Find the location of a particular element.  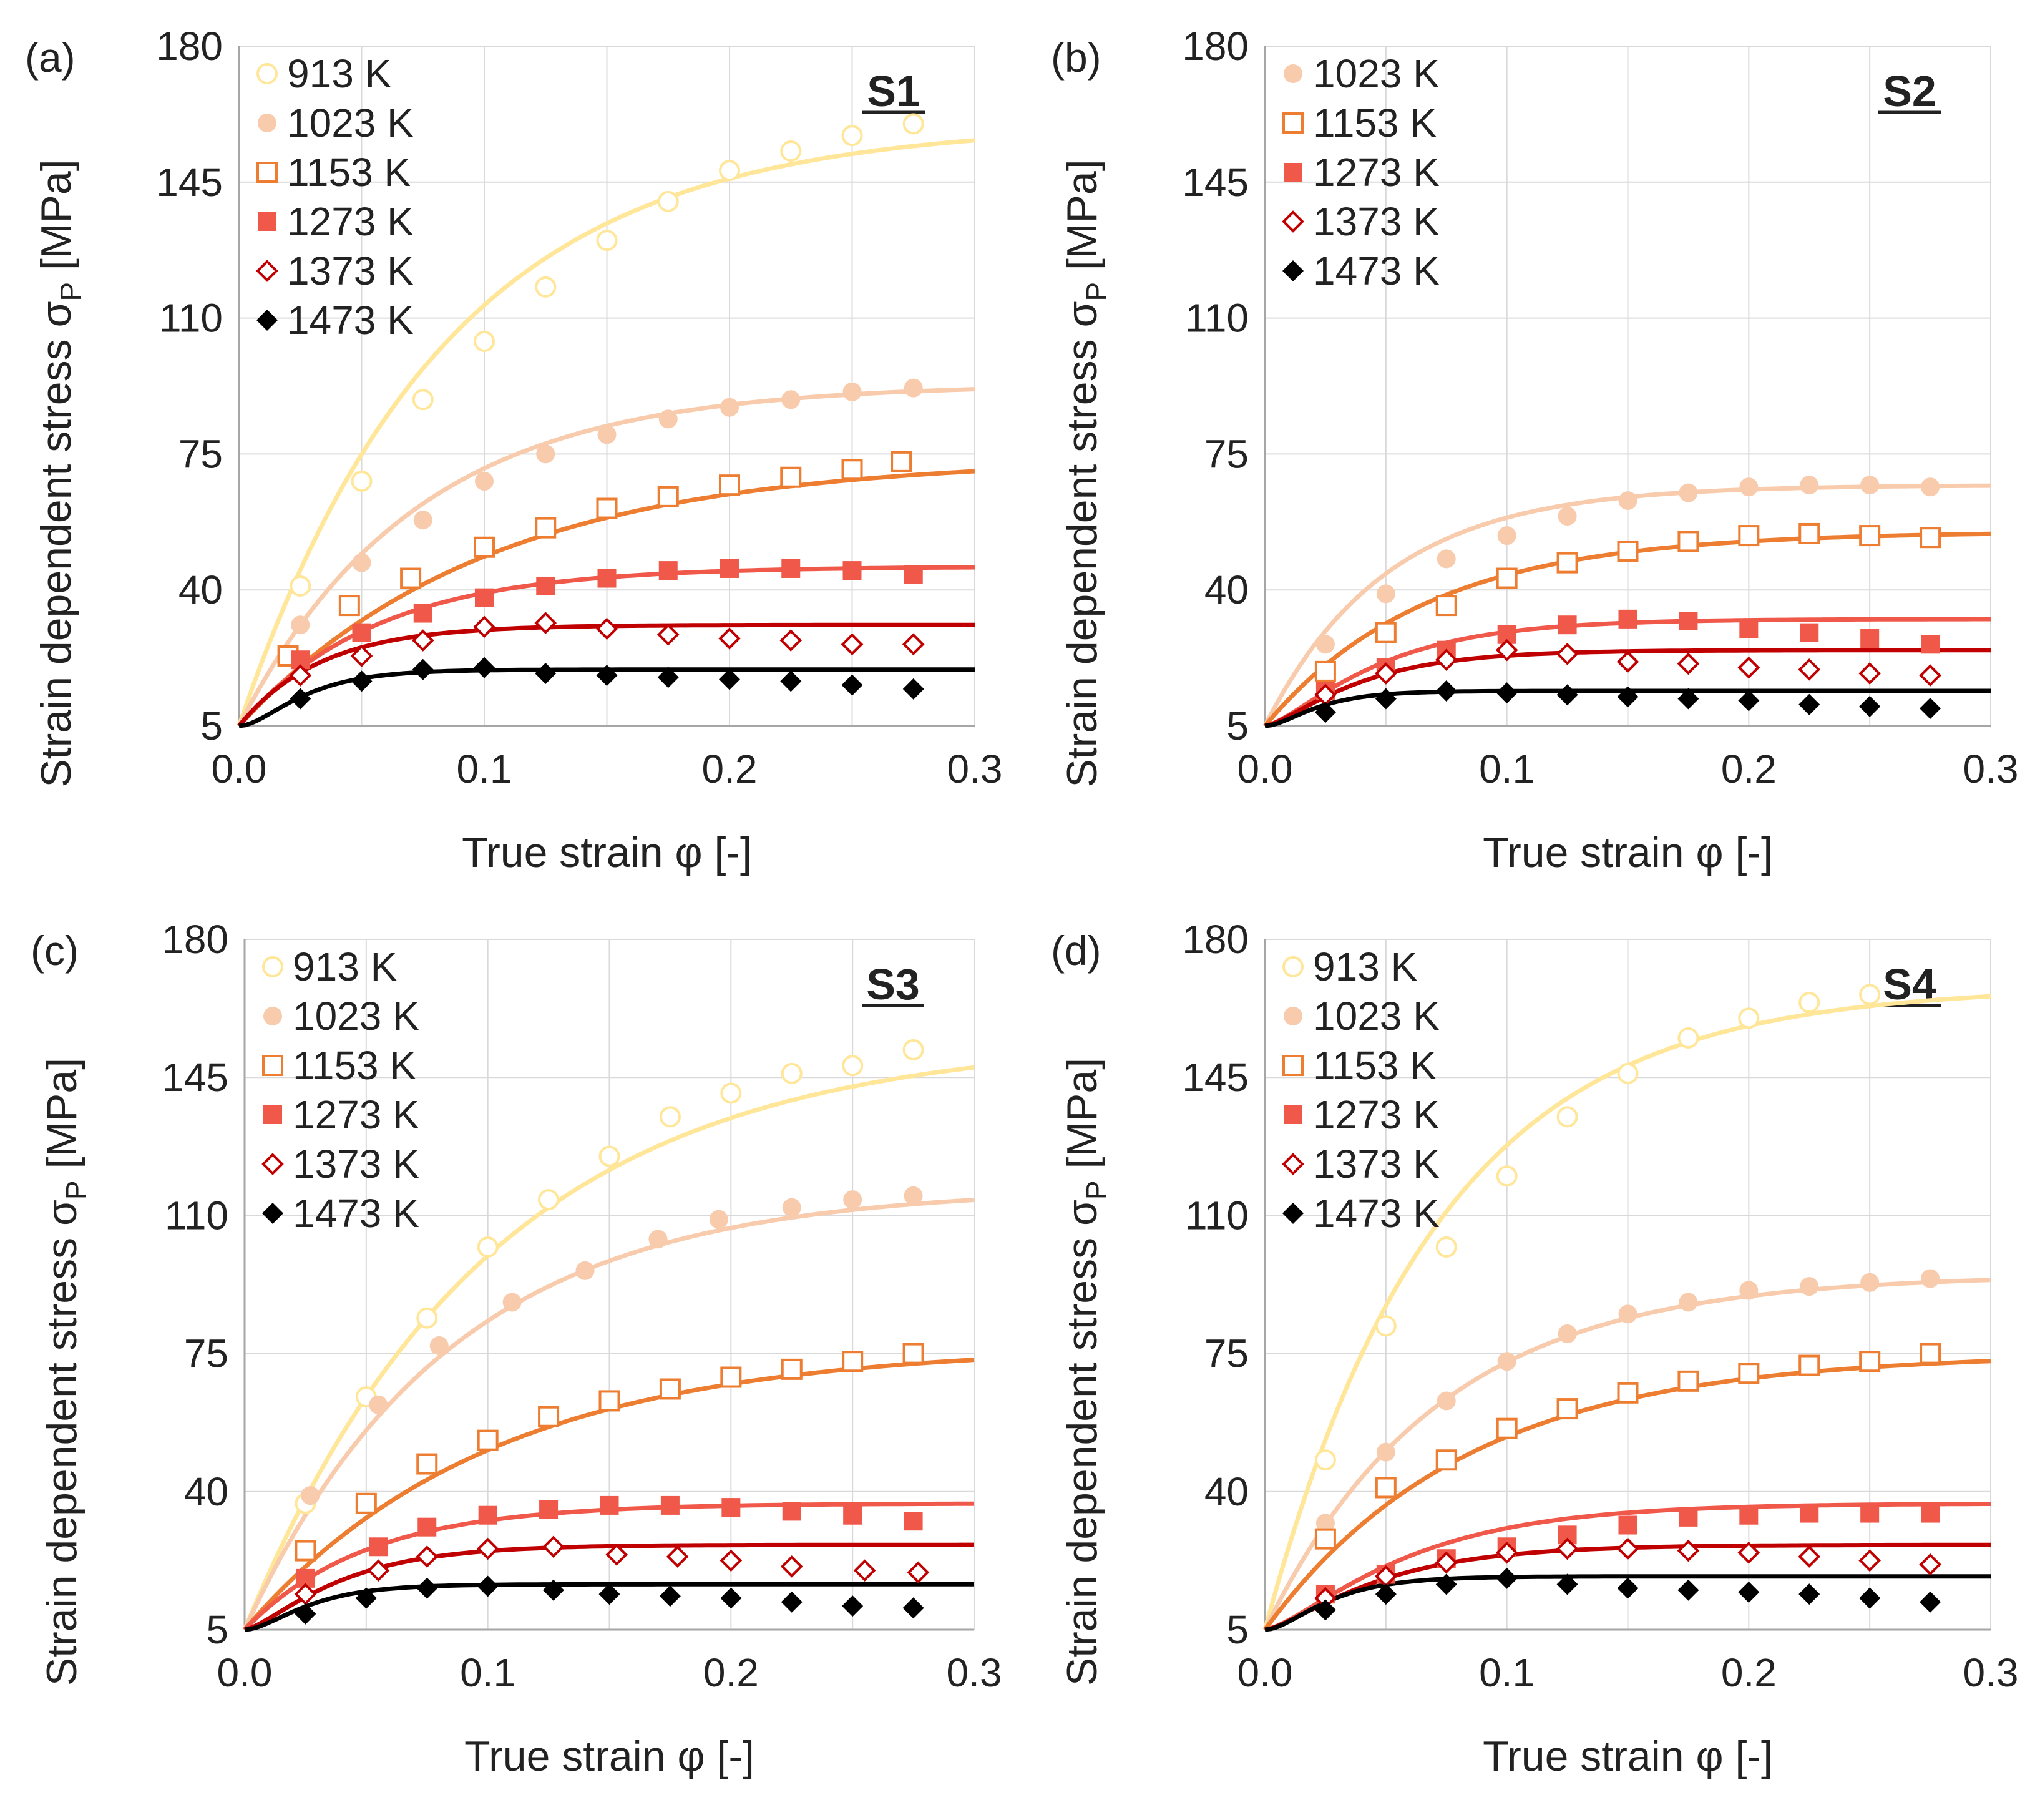

legend-label: 1473 K is located at coordinates (350, 320).